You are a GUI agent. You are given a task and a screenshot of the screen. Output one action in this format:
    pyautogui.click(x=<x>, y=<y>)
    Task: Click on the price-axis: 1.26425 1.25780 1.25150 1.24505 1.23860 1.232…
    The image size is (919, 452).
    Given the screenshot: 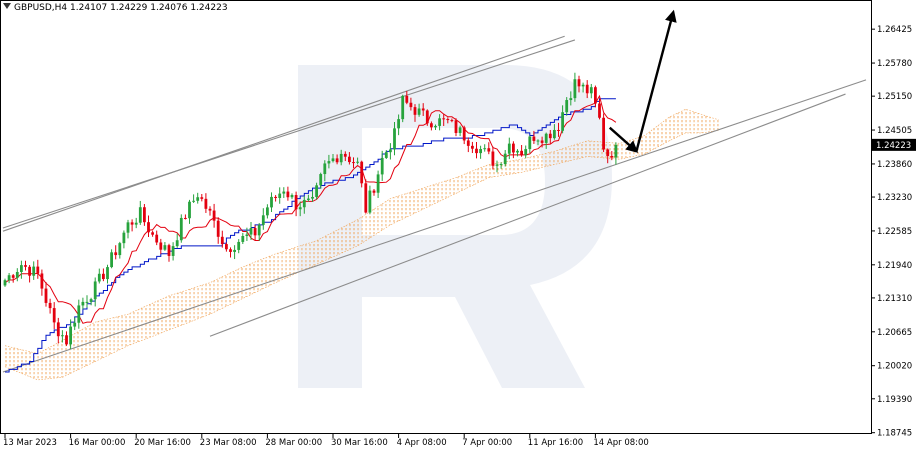 What is the action you would take?
    pyautogui.click(x=891, y=232)
    